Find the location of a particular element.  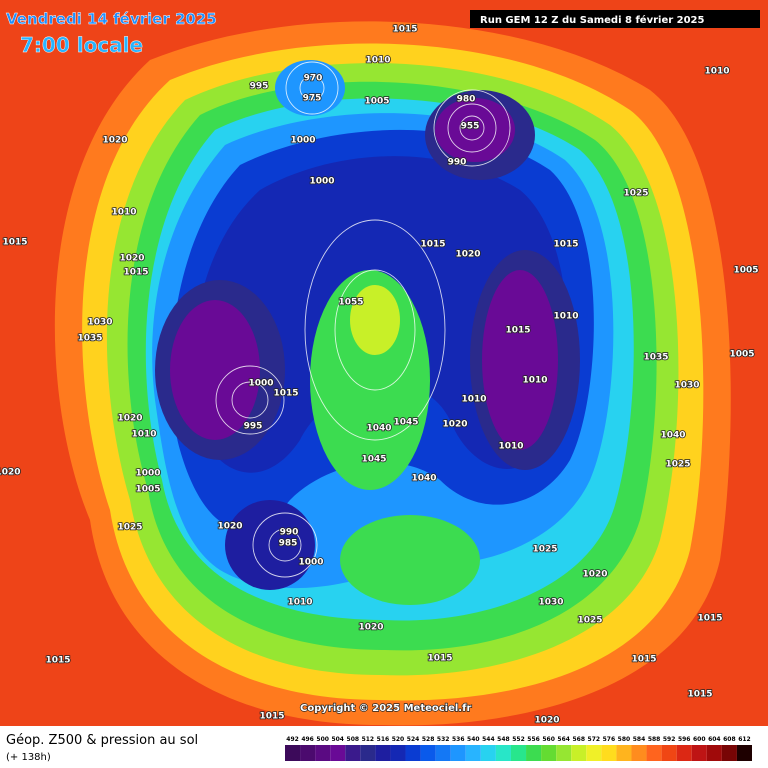

scale-label: 524 is located at coordinates (413, 739).